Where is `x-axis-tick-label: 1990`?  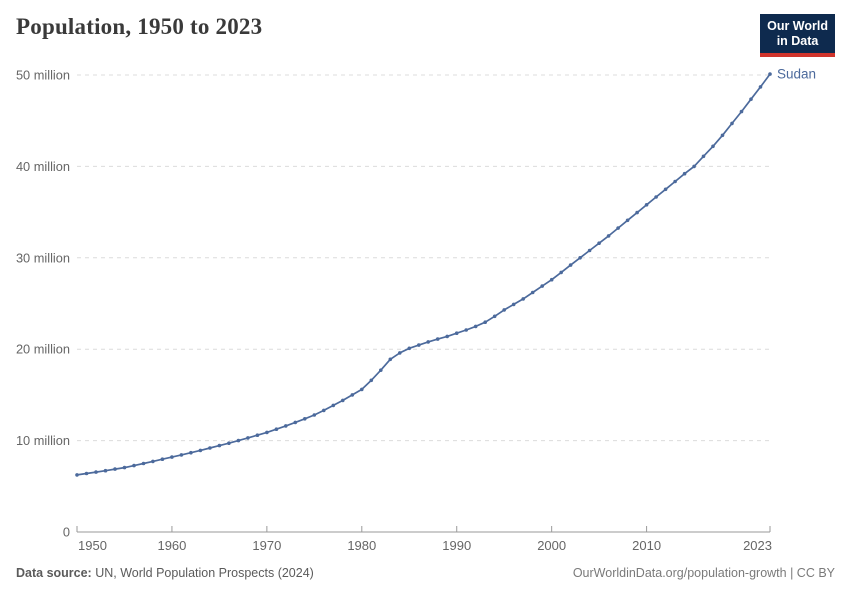 x-axis-tick-label: 1990 is located at coordinates (456, 545).